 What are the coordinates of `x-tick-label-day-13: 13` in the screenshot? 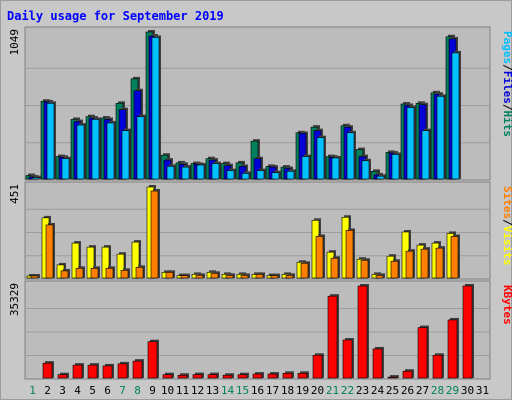 It's located at (212, 390).